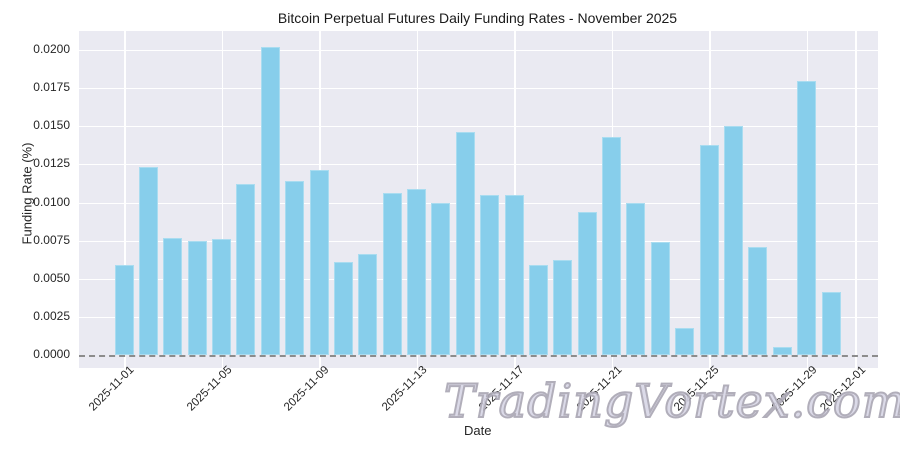 This screenshot has width=900, height=450. I want to click on y-tick-label: 0.0050, so click(51, 277).